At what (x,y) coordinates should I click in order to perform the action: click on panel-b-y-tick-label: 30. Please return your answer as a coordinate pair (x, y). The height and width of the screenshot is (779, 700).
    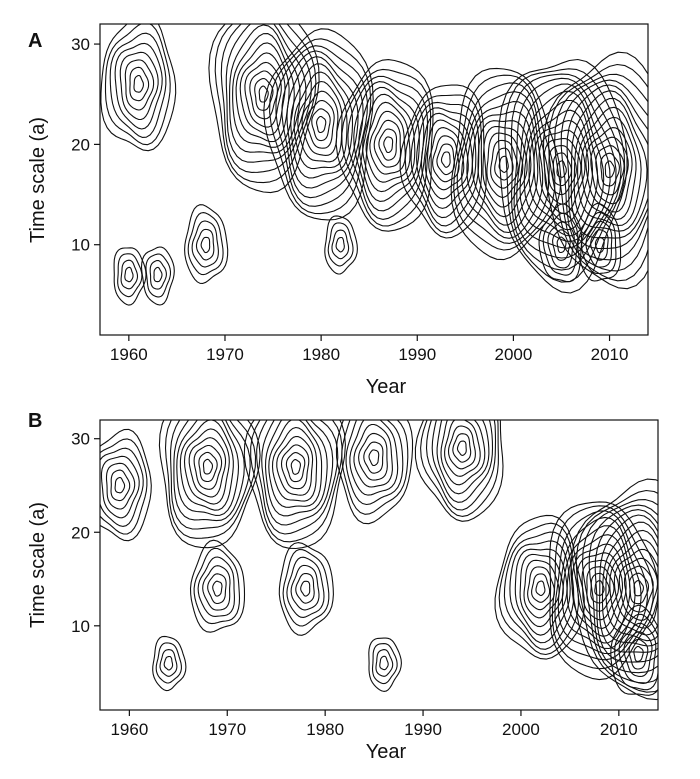
    Looking at the image, I should click on (80, 439).